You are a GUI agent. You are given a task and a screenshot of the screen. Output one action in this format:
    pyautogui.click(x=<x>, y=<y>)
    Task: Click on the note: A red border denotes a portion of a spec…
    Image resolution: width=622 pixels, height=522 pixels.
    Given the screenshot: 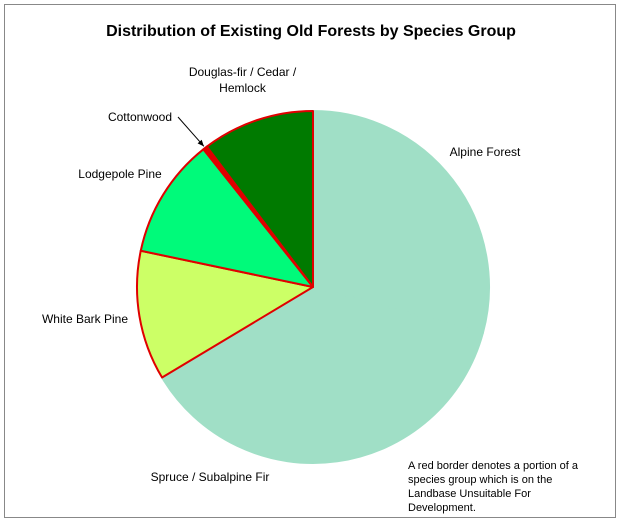 What is the action you would take?
    pyautogui.click(x=493, y=487)
    